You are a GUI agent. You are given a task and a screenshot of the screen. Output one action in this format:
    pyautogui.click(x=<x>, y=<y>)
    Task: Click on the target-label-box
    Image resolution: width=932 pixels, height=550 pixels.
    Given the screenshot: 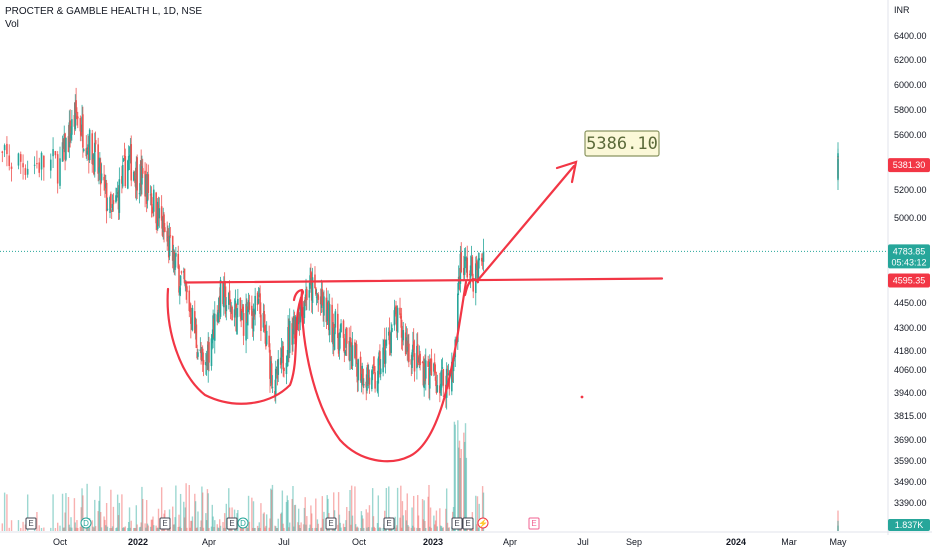 What is the action you would take?
    pyautogui.click(x=622, y=143)
    